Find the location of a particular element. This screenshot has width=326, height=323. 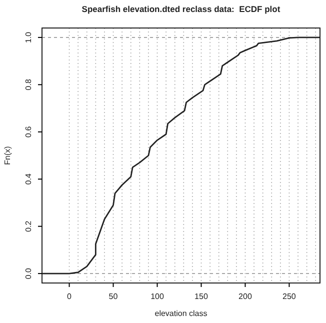

chart-title: Spearfish elevation.dted reclass data: ECDF plot is located at coordinates (181, 9).